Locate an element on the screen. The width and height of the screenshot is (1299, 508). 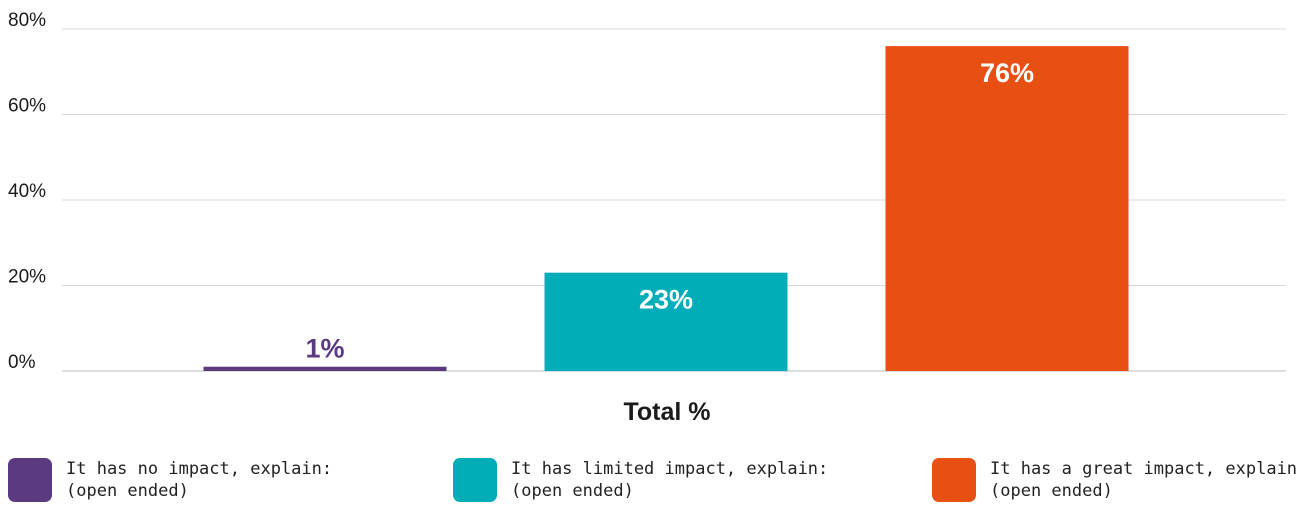
x-axis-label: Total % is located at coordinates (666, 412).